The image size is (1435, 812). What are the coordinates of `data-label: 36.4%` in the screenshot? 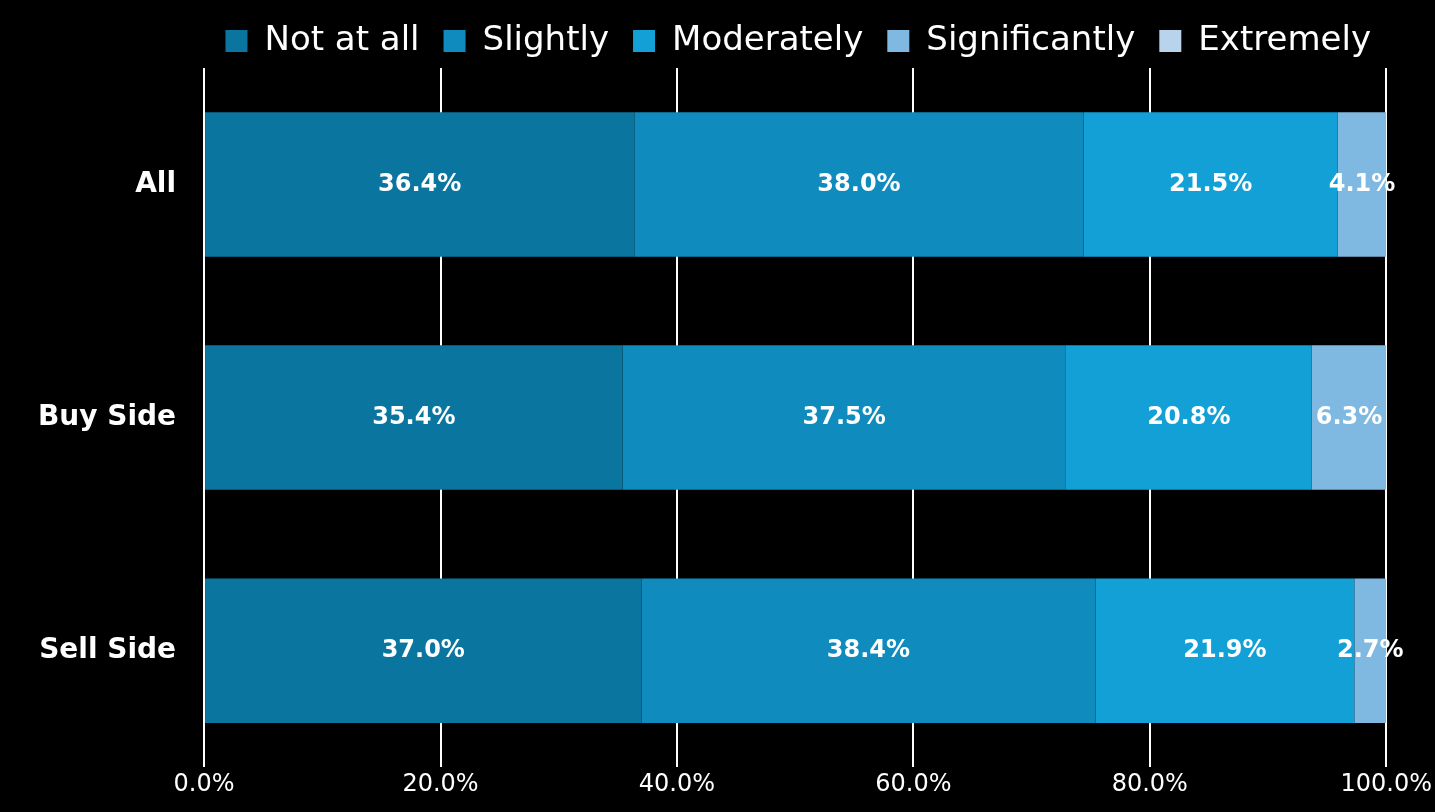 It's located at (420, 182).